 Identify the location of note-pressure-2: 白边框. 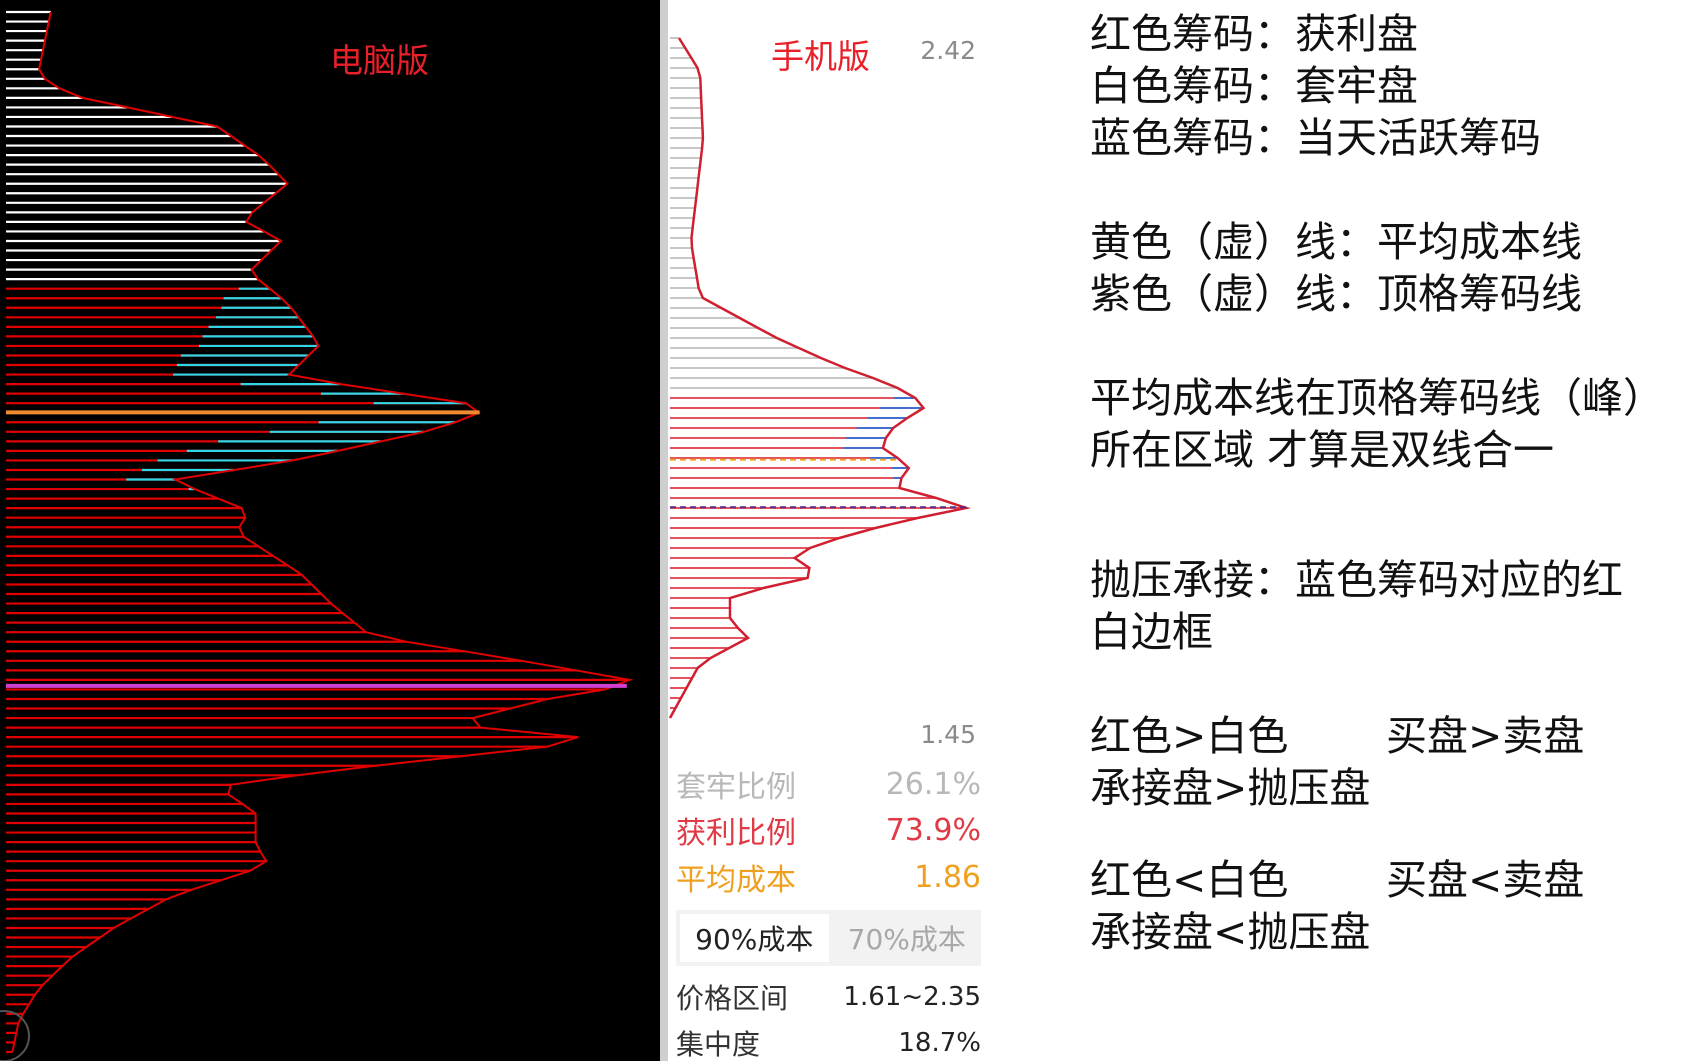
(1151, 632).